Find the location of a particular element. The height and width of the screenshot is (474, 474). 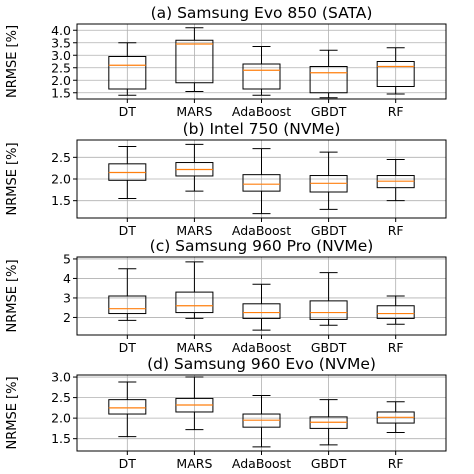

y-tick-label: 4 is located at coordinates (67, 278).